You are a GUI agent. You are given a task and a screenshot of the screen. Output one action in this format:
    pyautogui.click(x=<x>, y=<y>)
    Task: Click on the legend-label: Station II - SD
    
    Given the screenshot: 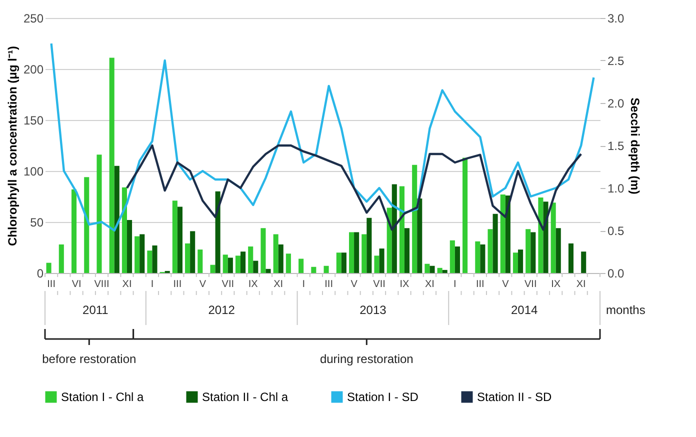 What is the action you would take?
    pyautogui.click(x=514, y=397)
    